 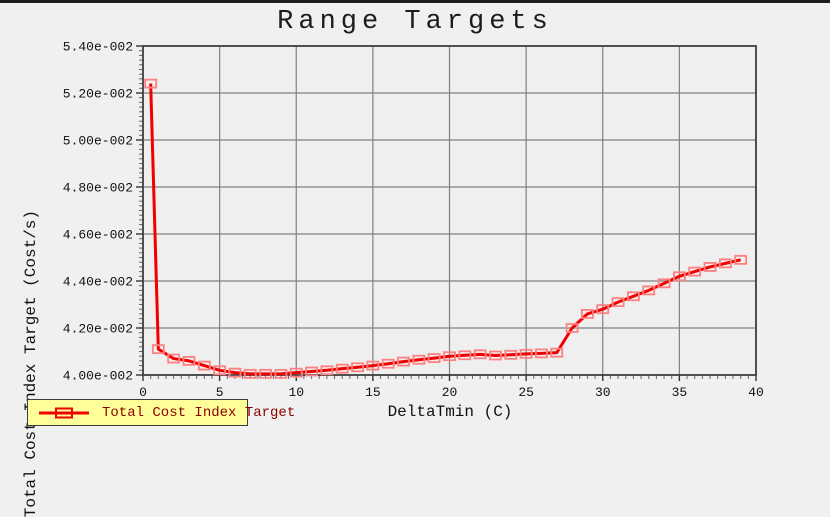 What do you see at coordinates (98, 329) in the screenshot?
I see `svg-text: 4.20e-002` at bounding box center [98, 329].